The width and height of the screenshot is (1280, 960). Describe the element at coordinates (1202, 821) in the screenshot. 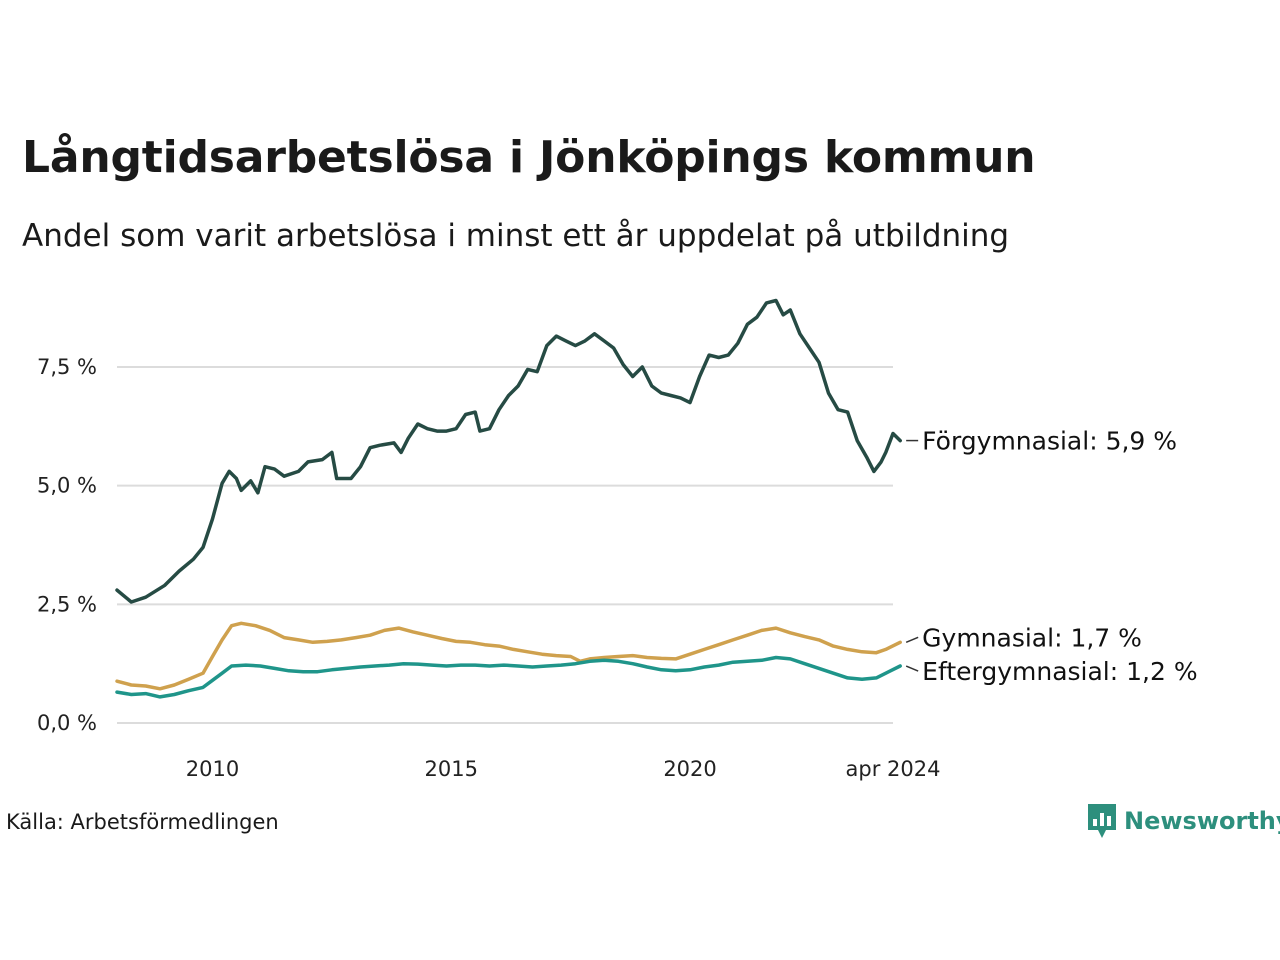

I see `brand-name: Newsworthy` at that location.